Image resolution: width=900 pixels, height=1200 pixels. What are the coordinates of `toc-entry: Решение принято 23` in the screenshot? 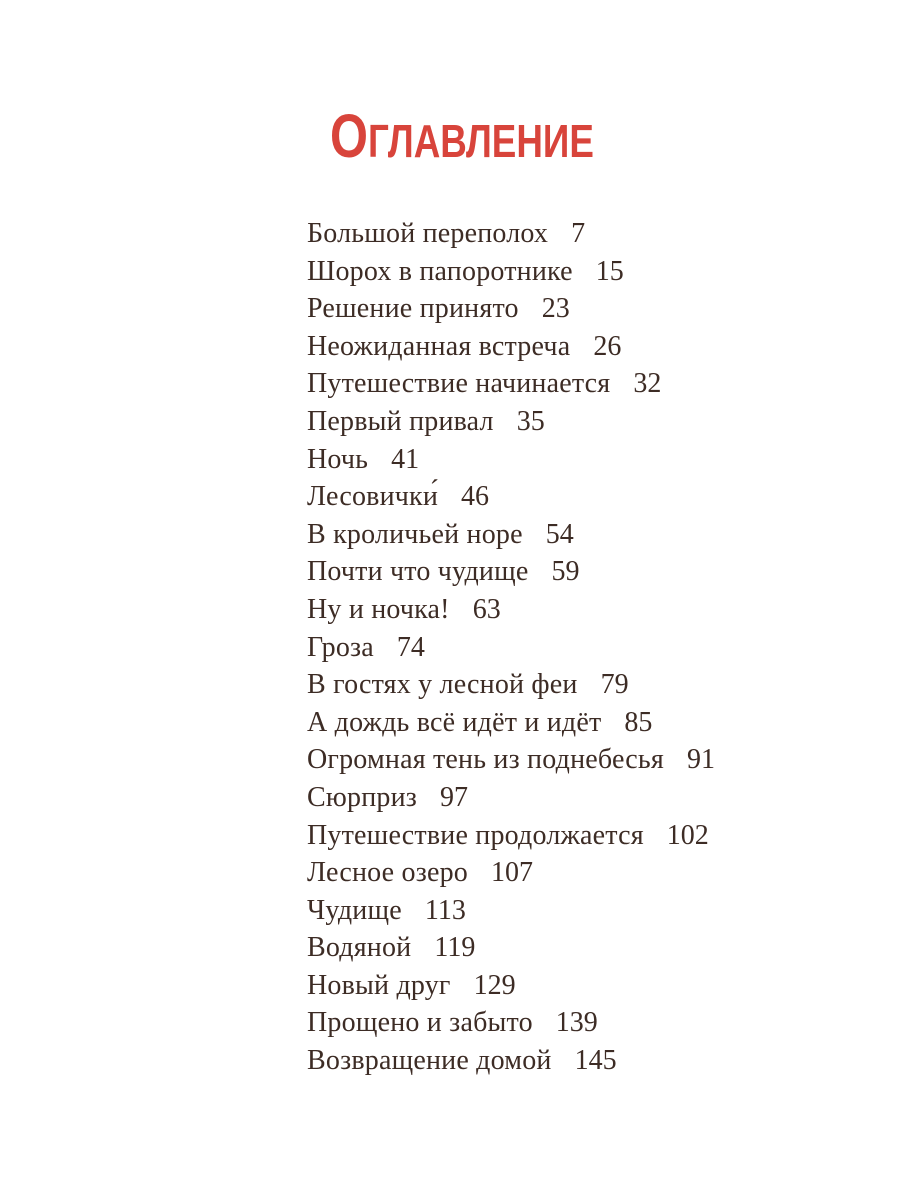 It's located at (567, 312).